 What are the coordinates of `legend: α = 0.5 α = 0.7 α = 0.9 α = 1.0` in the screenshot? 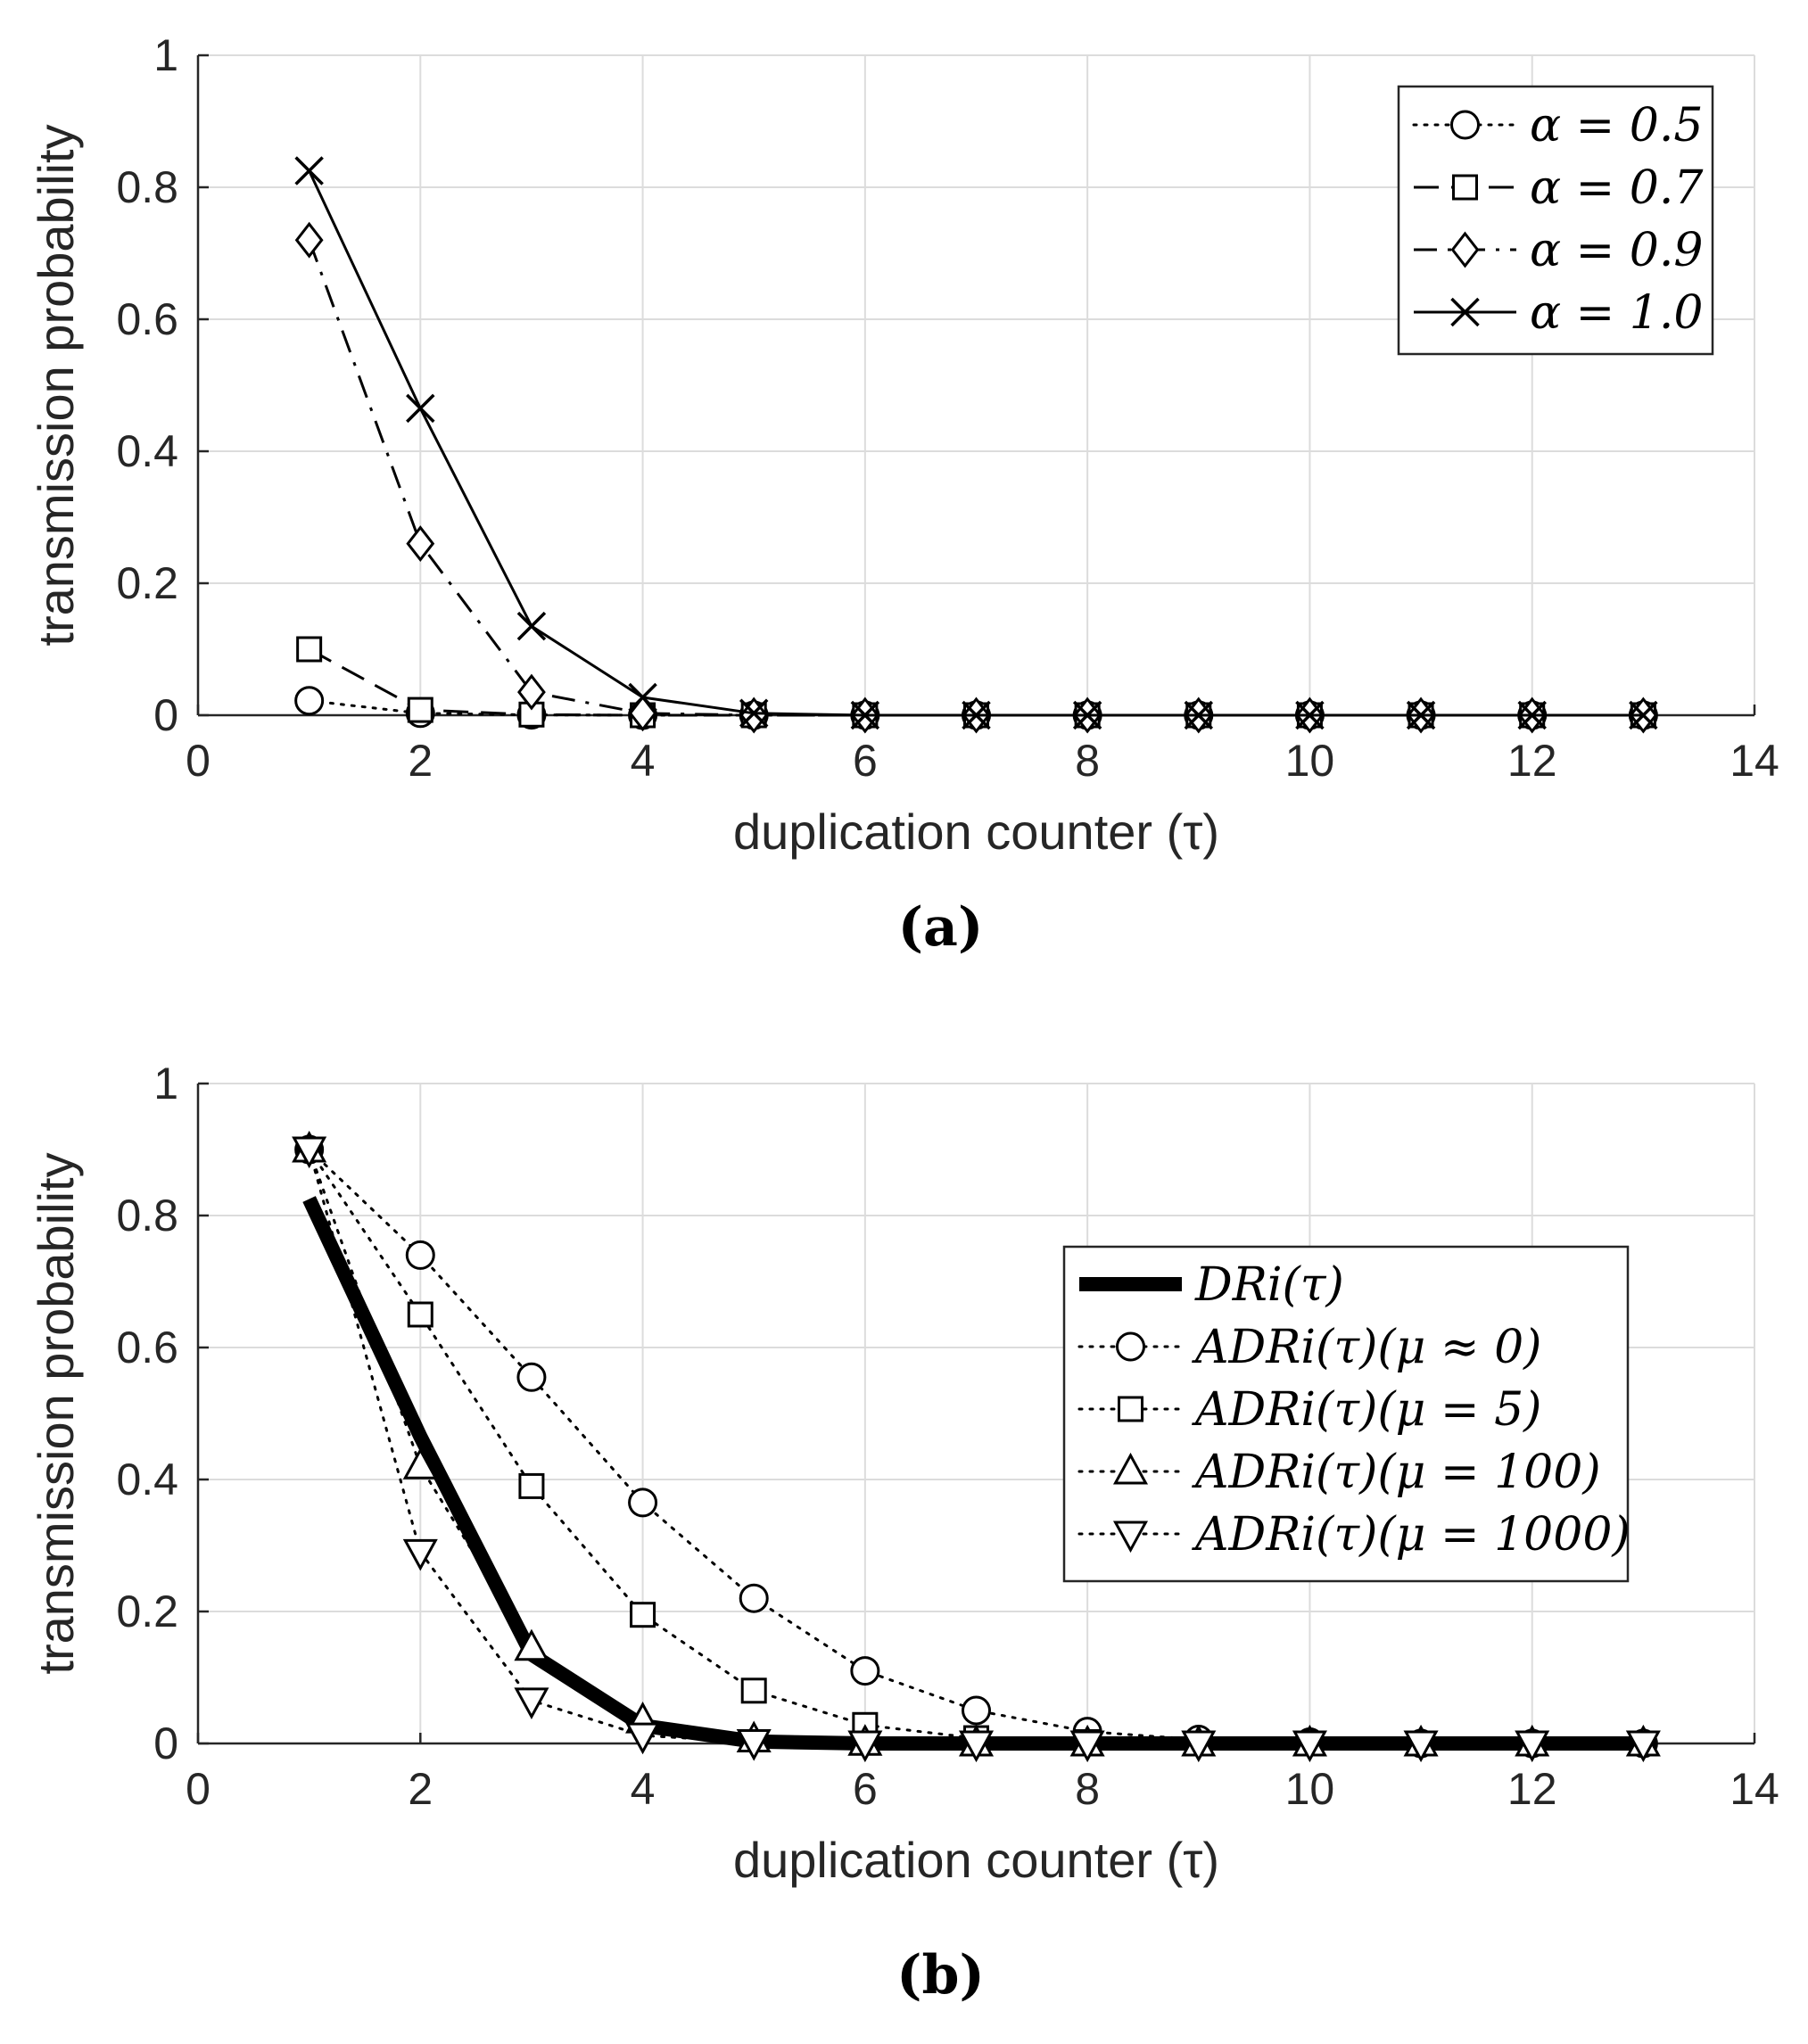 It's located at (1555, 221).